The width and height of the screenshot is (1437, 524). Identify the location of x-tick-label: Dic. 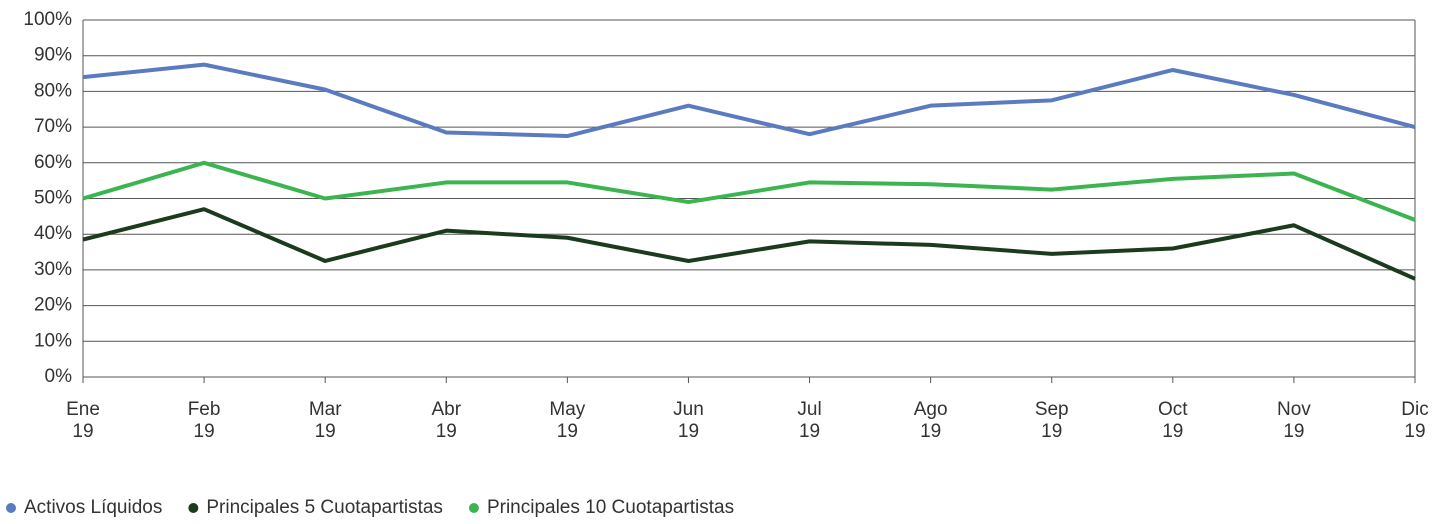
(1414, 409).